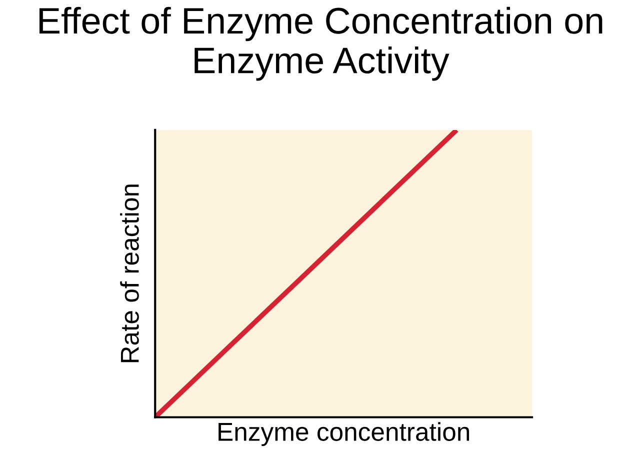 This screenshot has width=641, height=456. I want to click on y-axis-title: Rate of reaction, so click(129, 273).